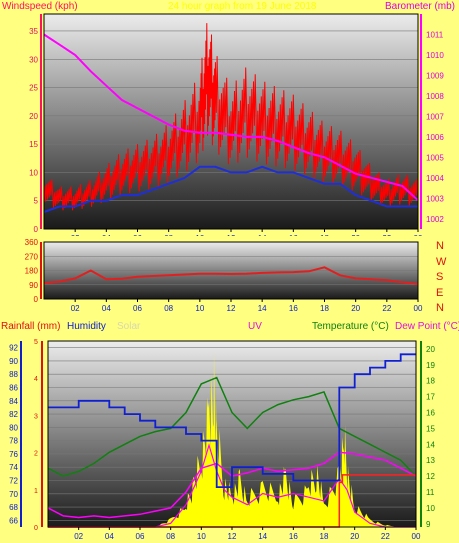 The width and height of the screenshot is (459, 543). What do you see at coordinates (33, 31) in the screenshot?
I see `windspeed-tick-label: 35` at bounding box center [33, 31].